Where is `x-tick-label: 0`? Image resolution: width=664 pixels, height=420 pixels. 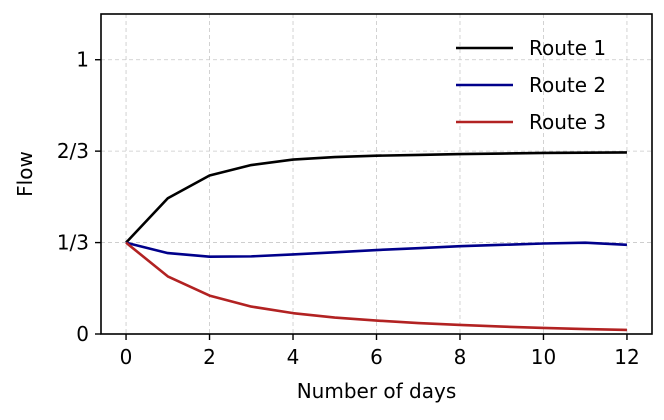
x-tick-label: 0 is located at coordinates (126, 357).